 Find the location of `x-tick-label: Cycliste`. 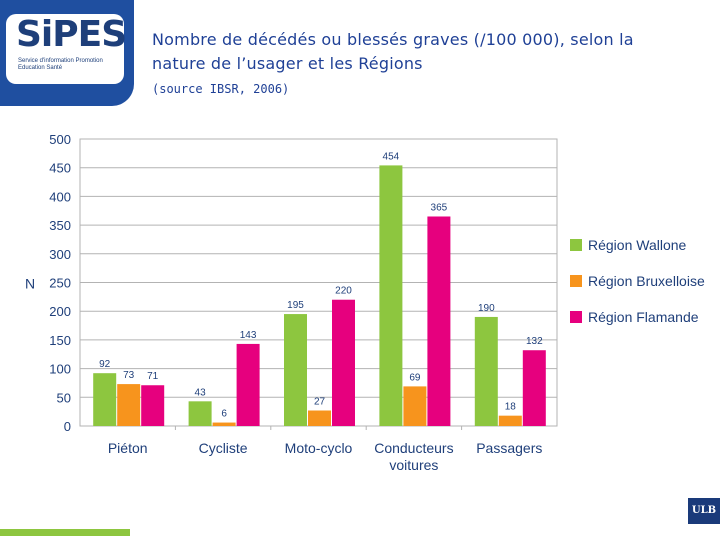

x-tick-label: Cycliste is located at coordinates (223, 448).